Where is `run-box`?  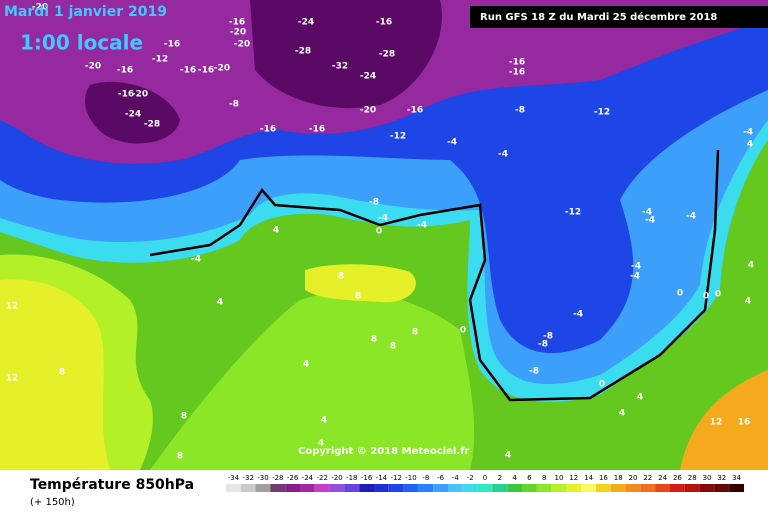
run-box is located at coordinates (619, 17).